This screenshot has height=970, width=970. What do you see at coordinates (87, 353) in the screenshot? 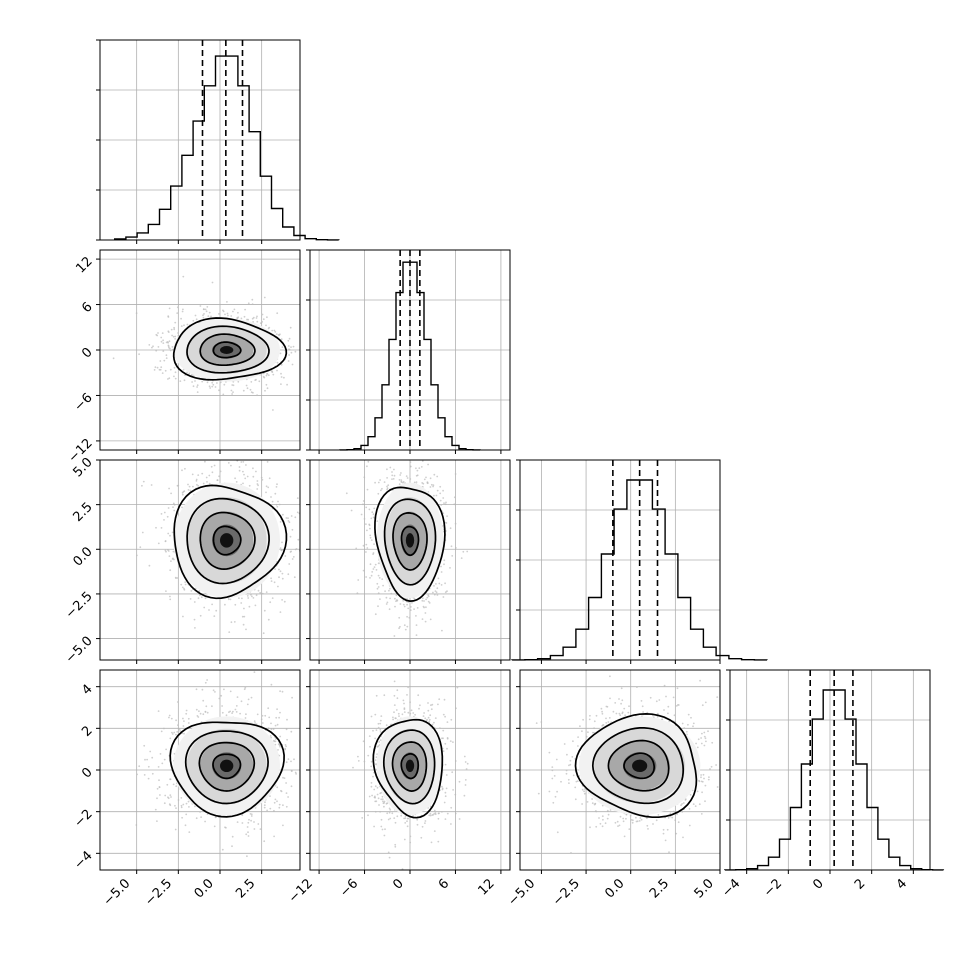
I see `y-tick-label: 0` at bounding box center [87, 353].